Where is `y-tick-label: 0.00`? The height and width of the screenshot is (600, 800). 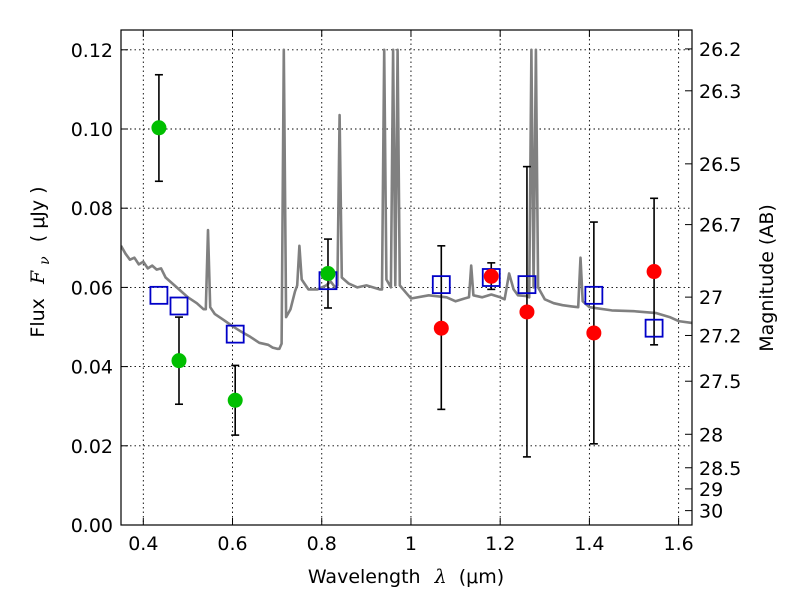 y-tick-label: 0.00 is located at coordinates (92, 526).